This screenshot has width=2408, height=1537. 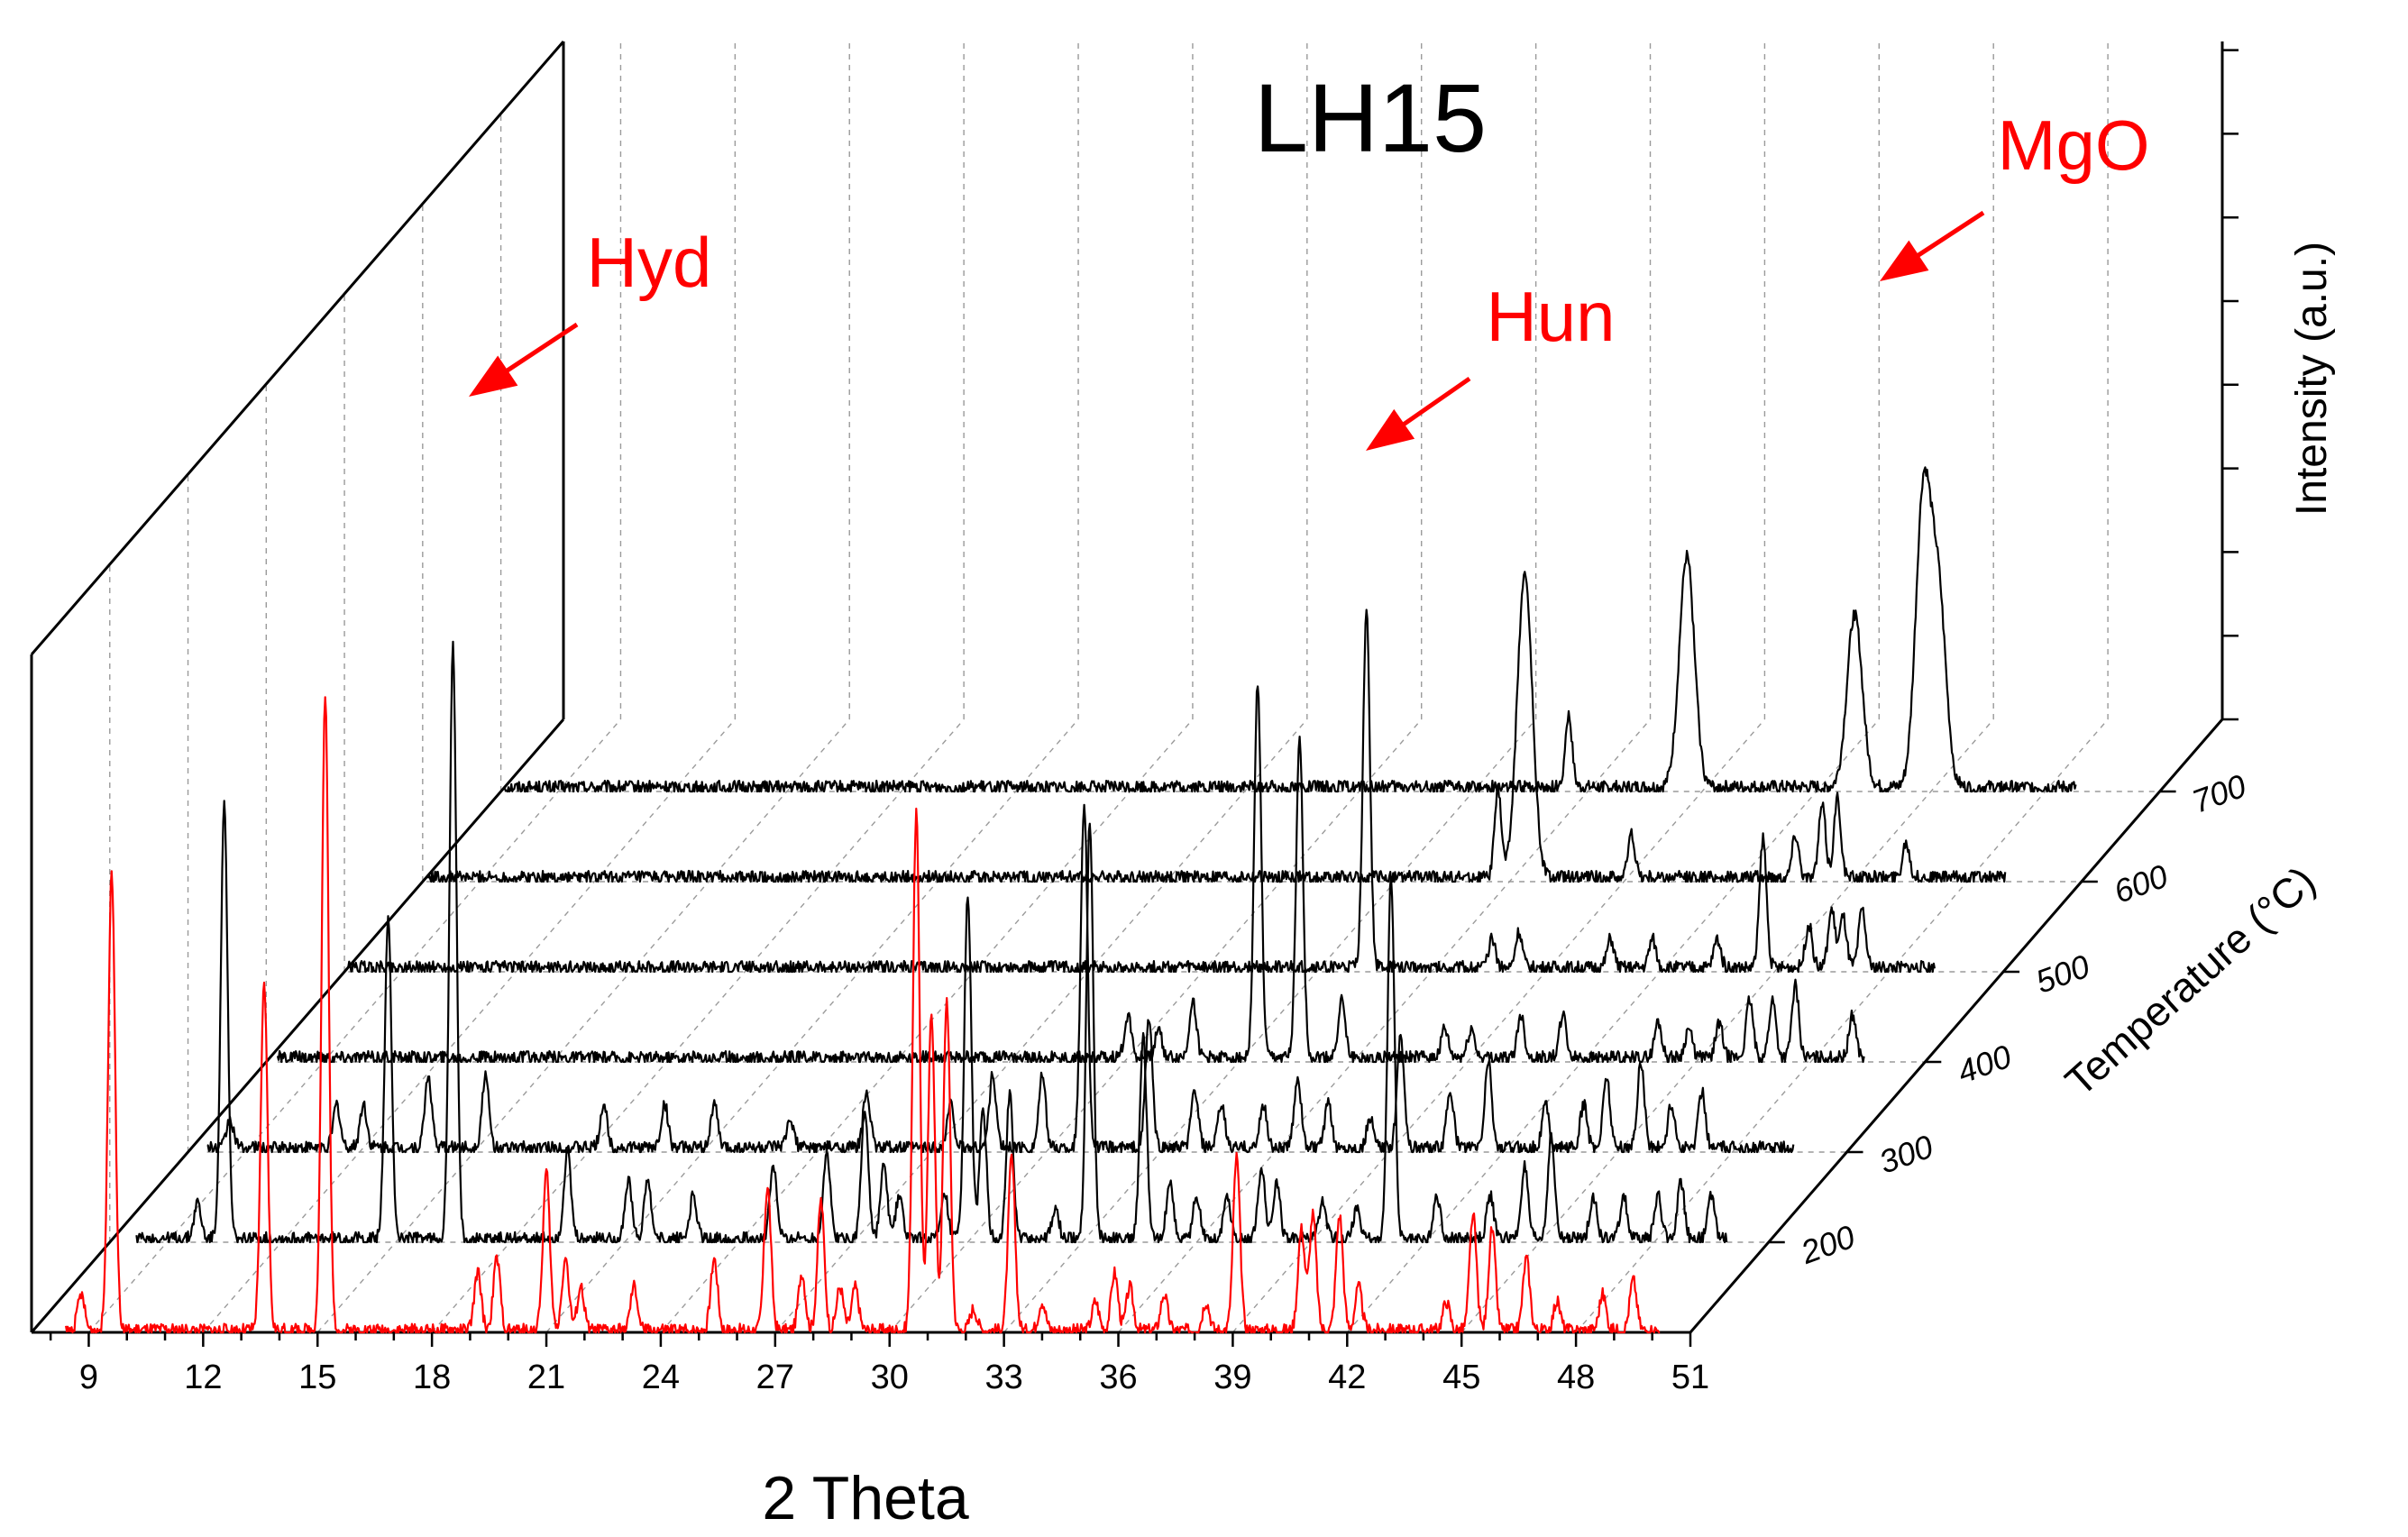 I want to click on x-tick-label: 33, so click(x=1003, y=1378).